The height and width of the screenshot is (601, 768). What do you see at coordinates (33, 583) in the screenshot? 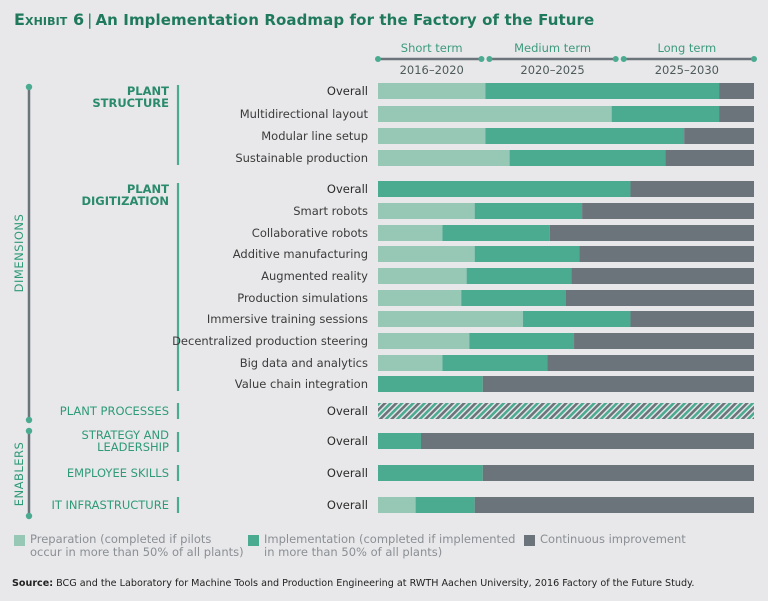
I see `source-prefix: Source:` at bounding box center [33, 583].